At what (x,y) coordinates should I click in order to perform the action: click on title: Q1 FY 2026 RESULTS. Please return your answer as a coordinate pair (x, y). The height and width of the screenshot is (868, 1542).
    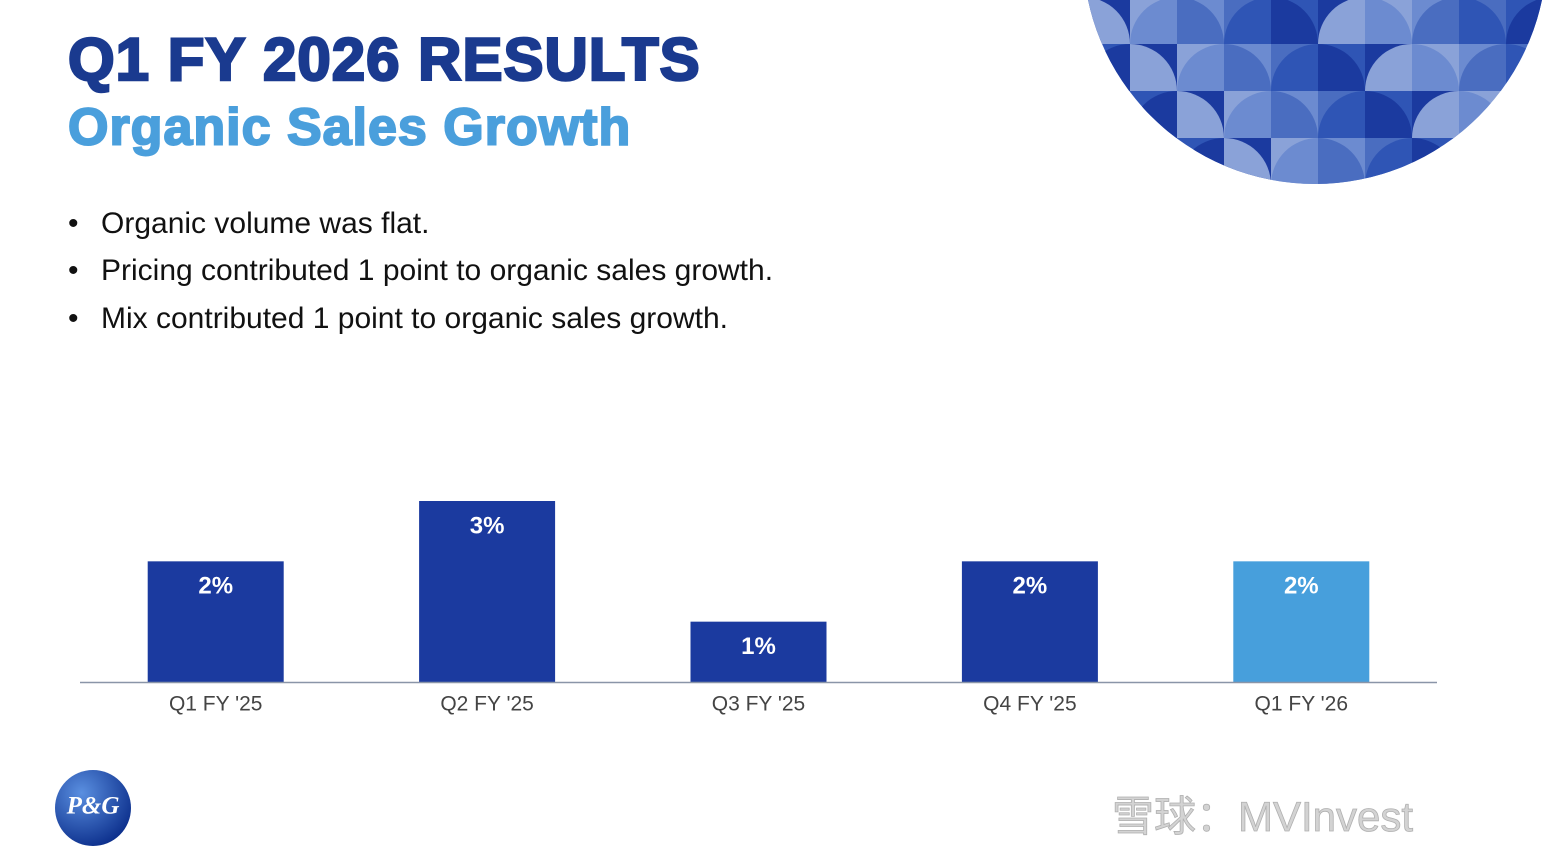
    Looking at the image, I should click on (384, 59).